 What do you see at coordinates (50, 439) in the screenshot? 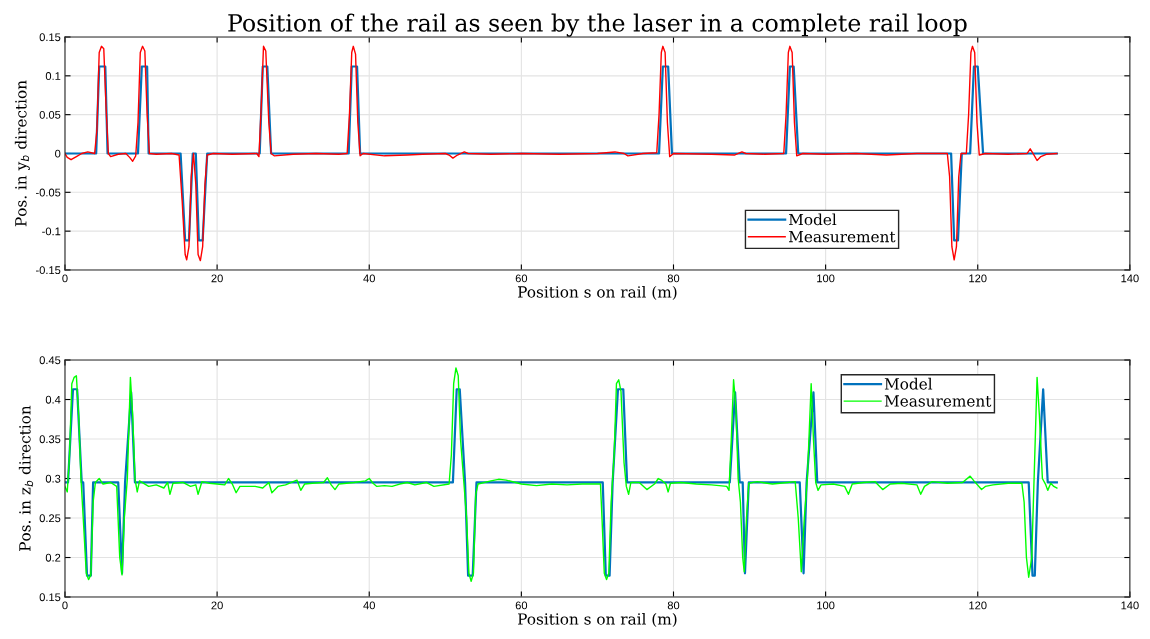
I see `y-tick-label: 0.35` at bounding box center [50, 439].